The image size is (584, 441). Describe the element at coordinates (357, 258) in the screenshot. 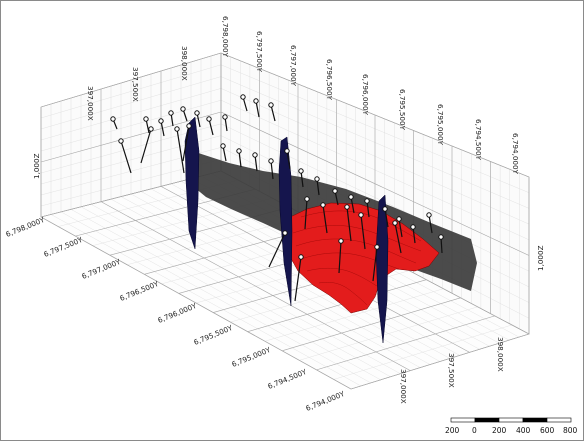

I see `red-surface-contours` at that location.